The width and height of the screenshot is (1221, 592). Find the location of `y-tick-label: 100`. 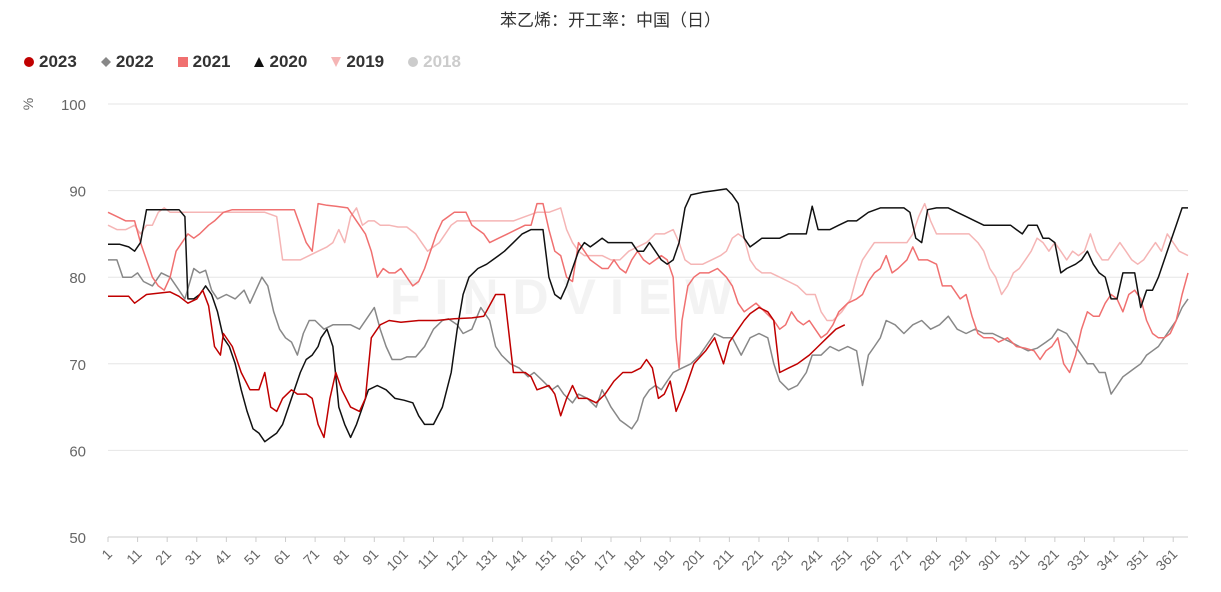

y-tick-label: 100 is located at coordinates (73, 105).